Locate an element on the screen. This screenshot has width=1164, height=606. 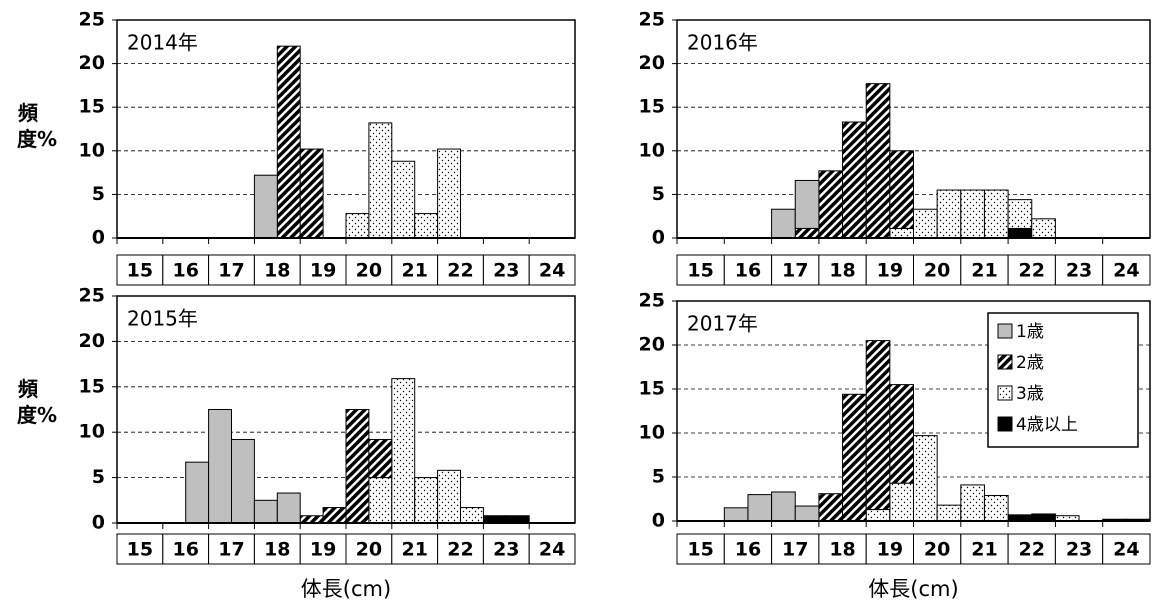
y-tick-label: 15 is located at coordinates (652, 389).